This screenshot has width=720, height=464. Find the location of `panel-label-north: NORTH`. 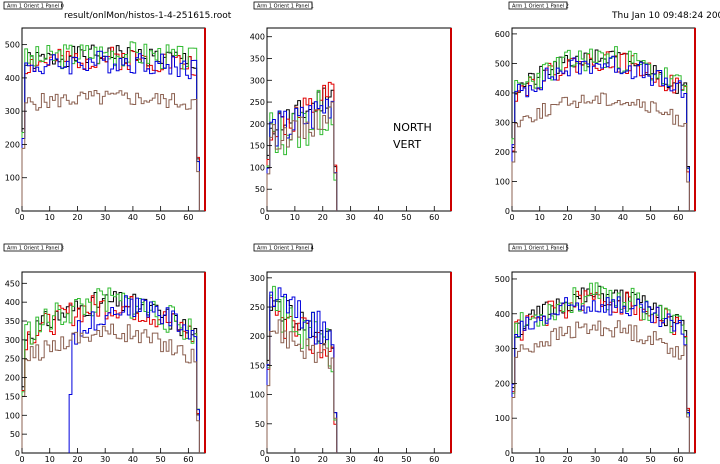

panel-label-north: NORTH is located at coordinates (412, 127).